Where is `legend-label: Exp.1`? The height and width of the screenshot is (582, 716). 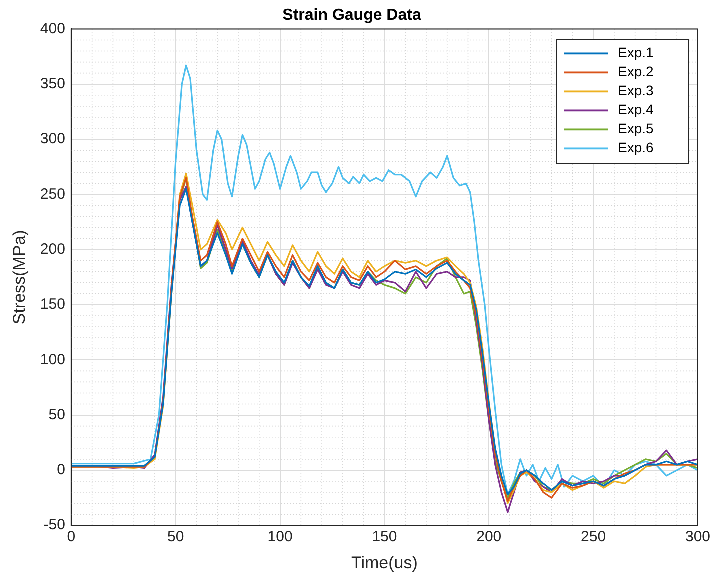 legend-label: Exp.1 is located at coordinates (636, 52).